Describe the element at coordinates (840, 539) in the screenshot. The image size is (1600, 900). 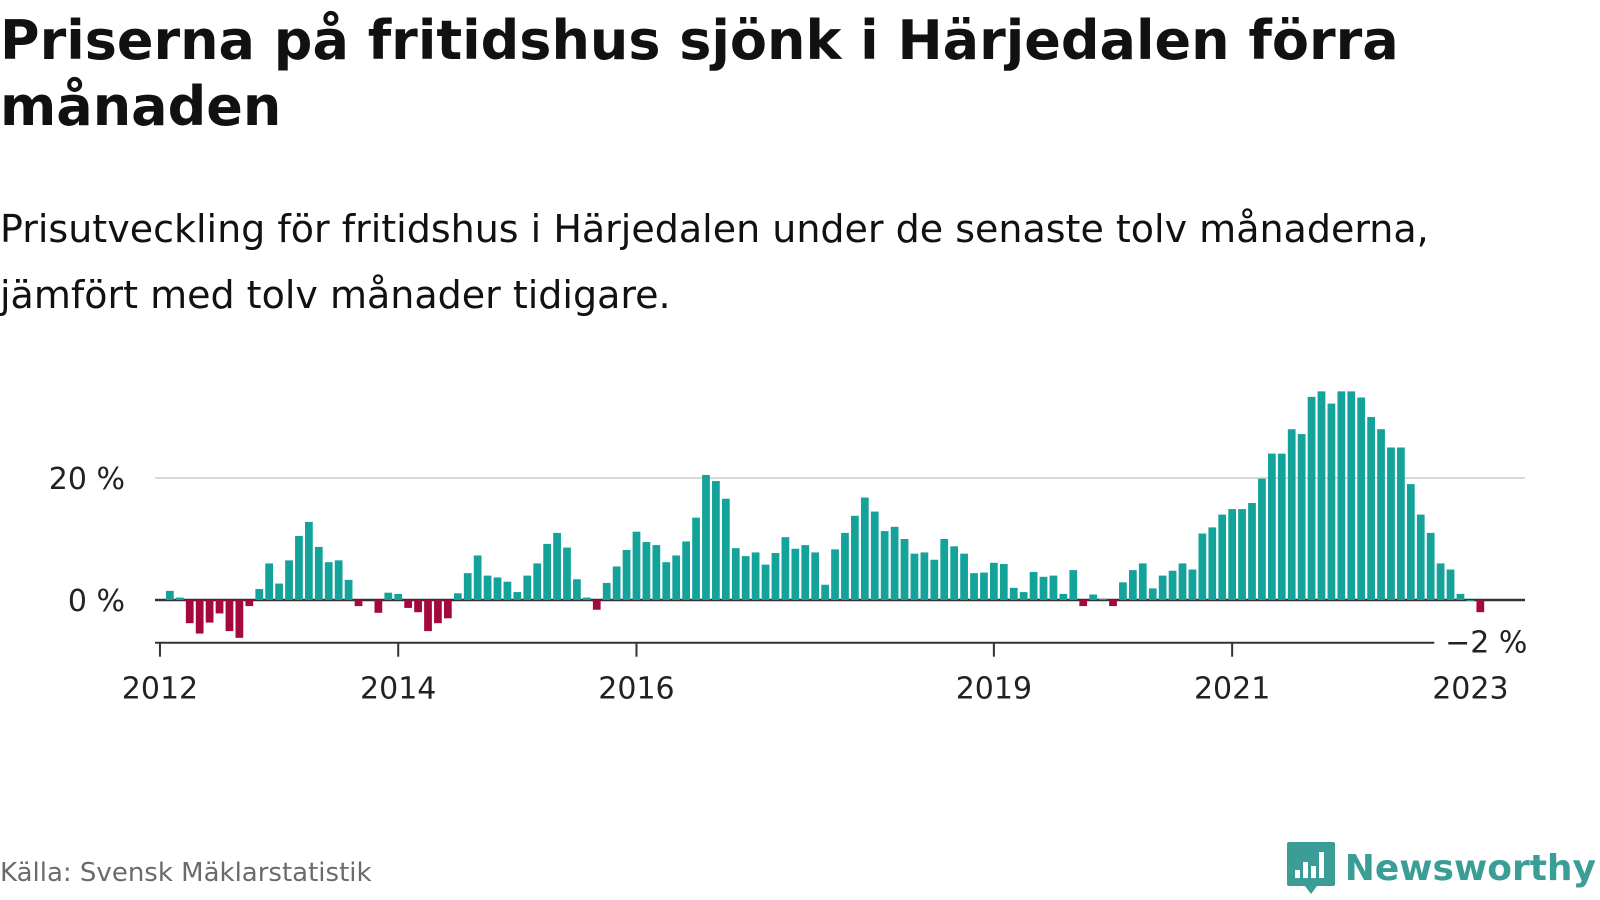
I see `gridlines` at that location.